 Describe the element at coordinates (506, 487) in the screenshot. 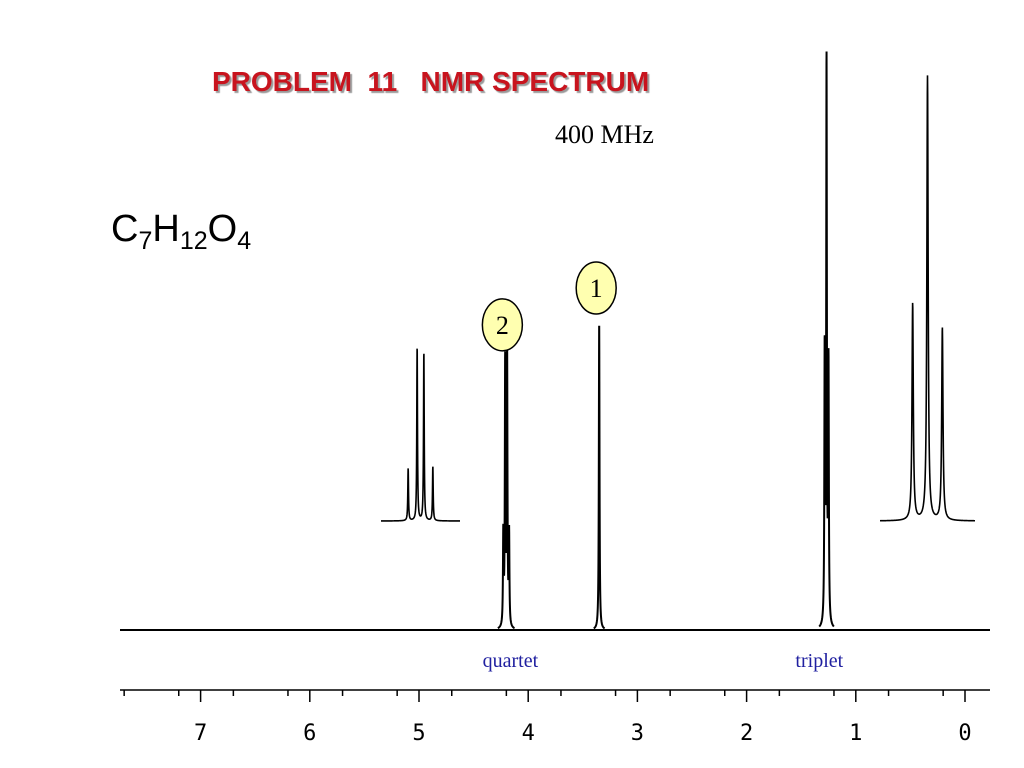

I see `peak-2-signal` at that location.